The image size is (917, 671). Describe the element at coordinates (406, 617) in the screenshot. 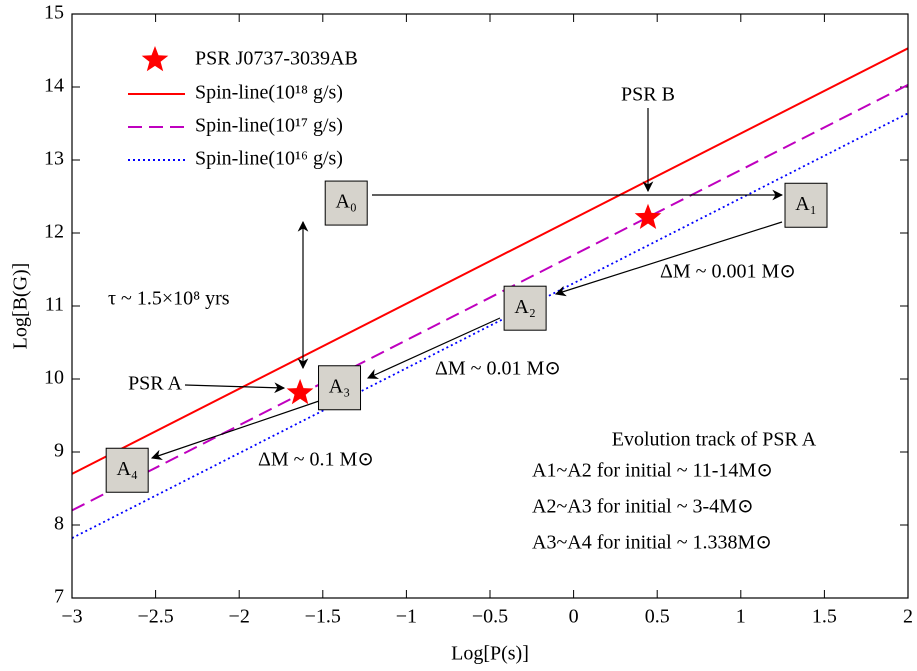

I see `x-tick-label: −1` at that location.